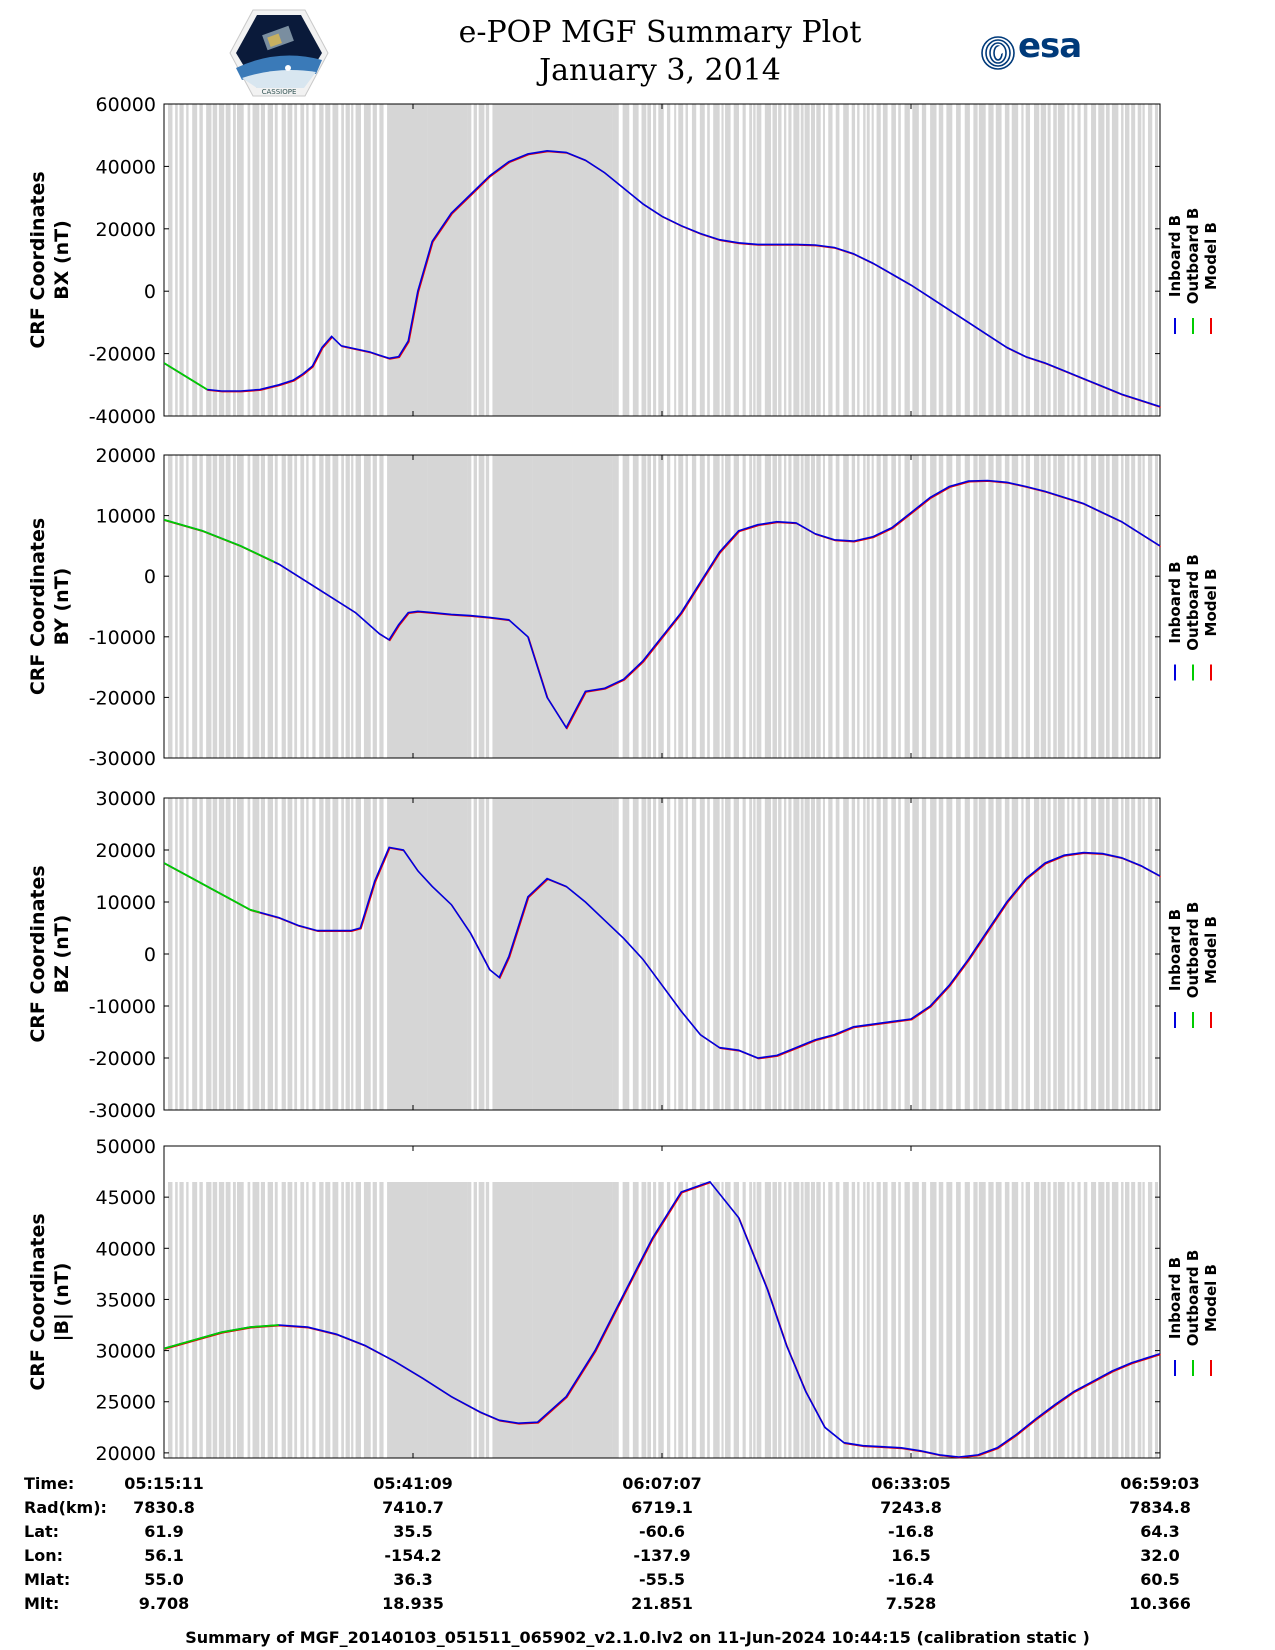  What do you see at coordinates (662, 1507) in the screenshot?
I see `ephemeris-value: 6719.1` at bounding box center [662, 1507].